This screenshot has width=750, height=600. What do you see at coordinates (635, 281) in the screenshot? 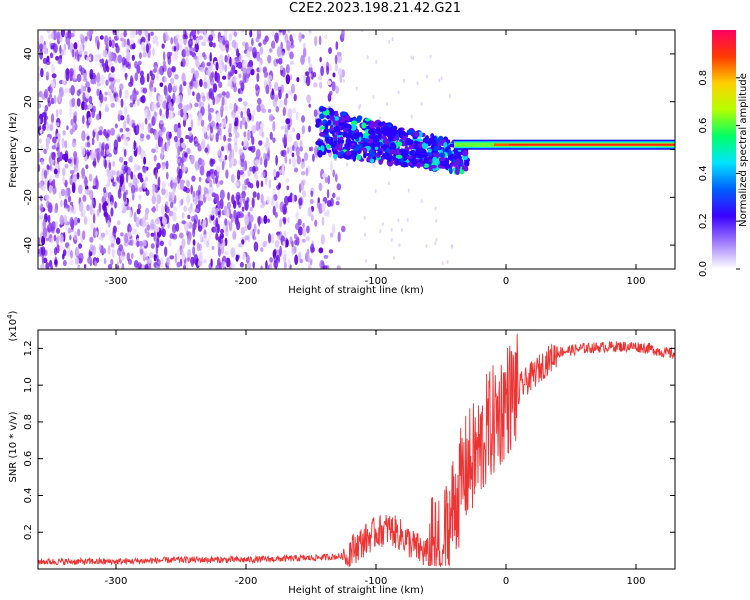
I see `spectrogram-x-tick-label: 100` at bounding box center [635, 281].